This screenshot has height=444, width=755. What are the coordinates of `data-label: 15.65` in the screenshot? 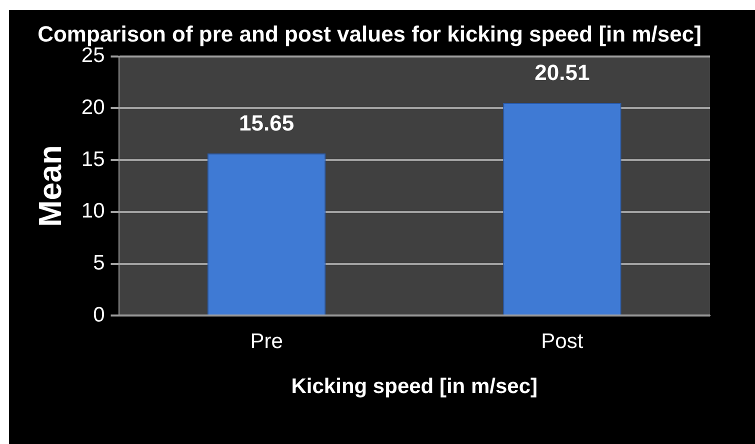 It's located at (266, 123).